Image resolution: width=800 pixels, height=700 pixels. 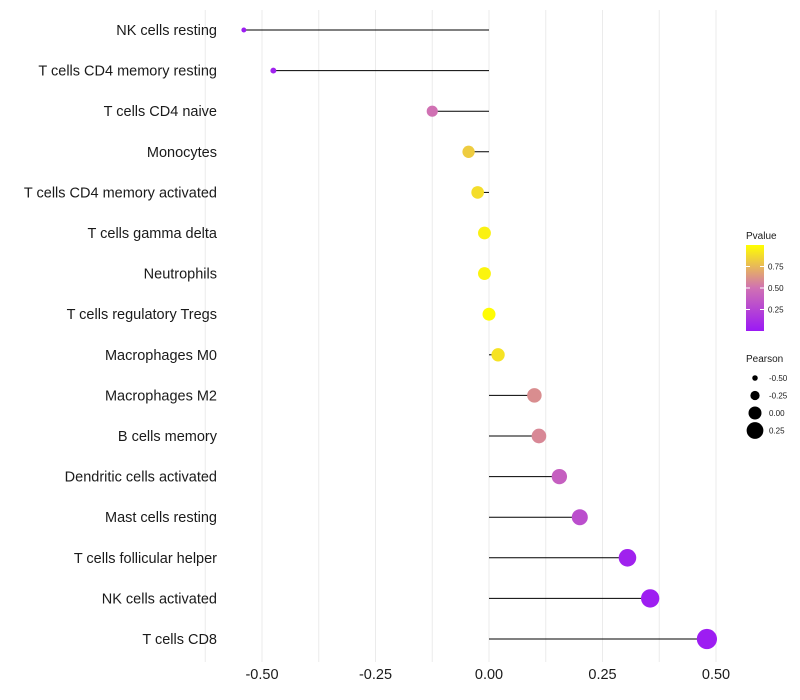 I want to click on pvalue-colorbar, so click(x=755, y=288).